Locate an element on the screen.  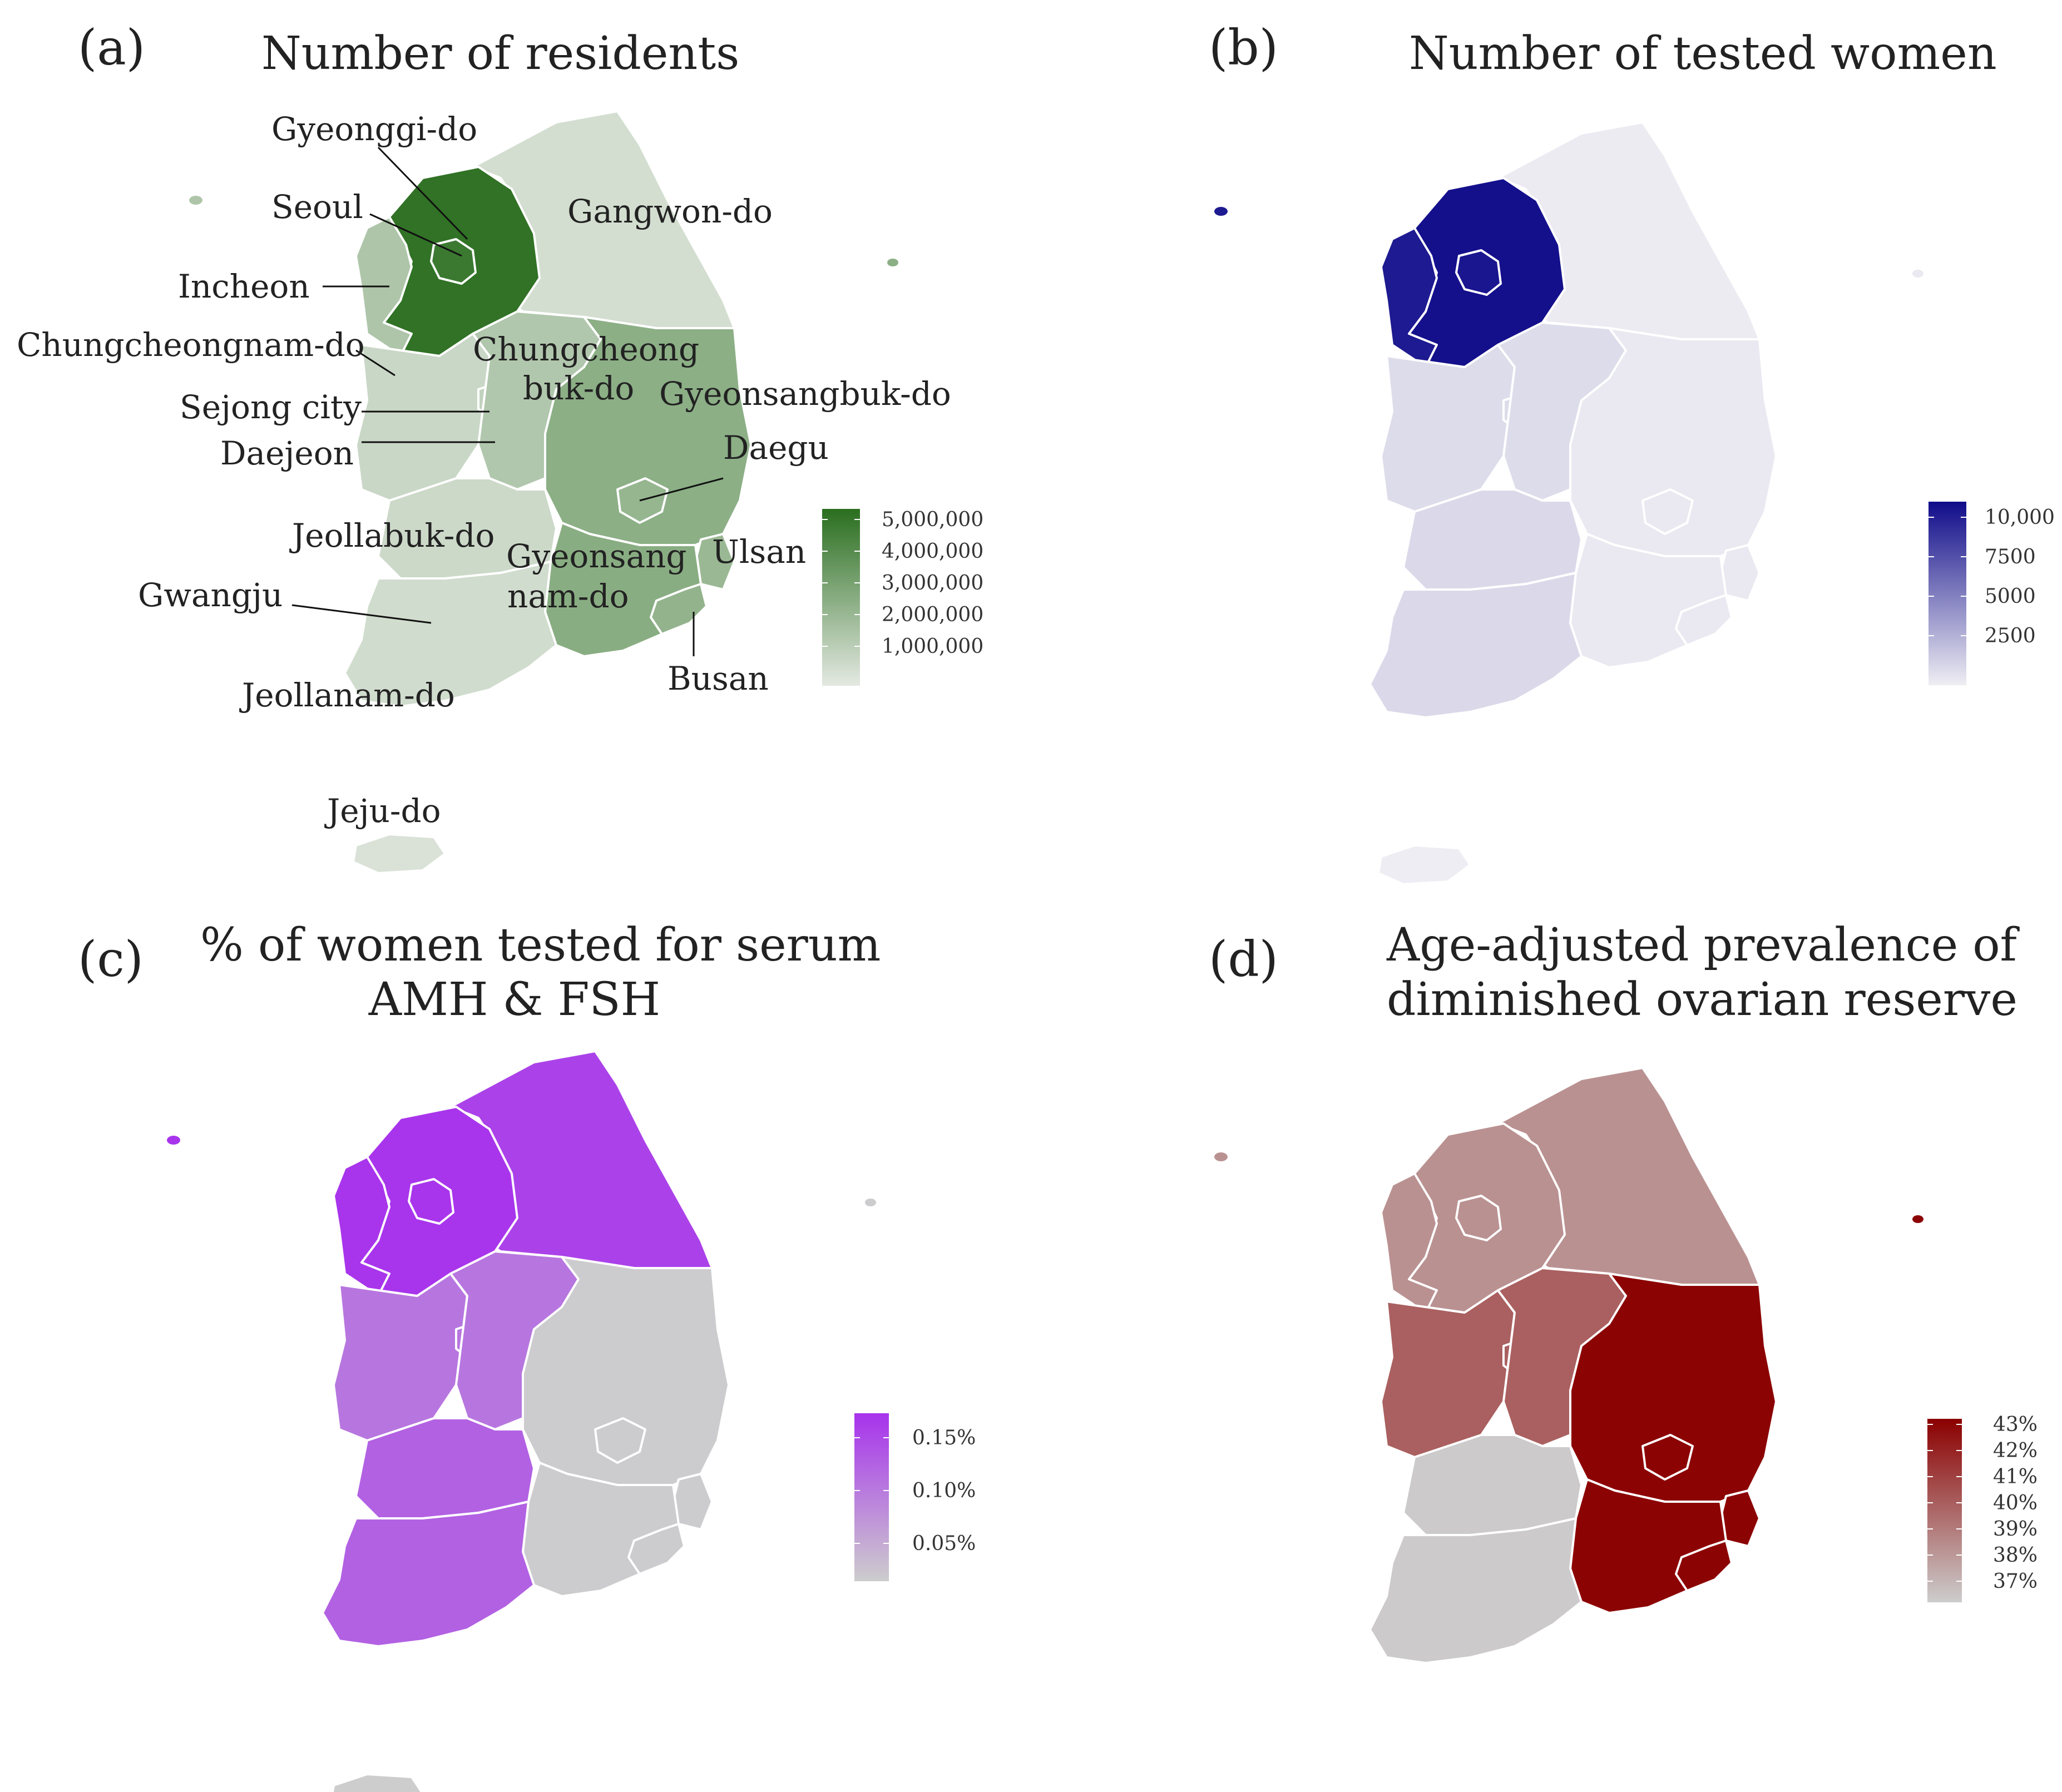
region-label-gangwon: Gangwon-do is located at coordinates (670, 211).